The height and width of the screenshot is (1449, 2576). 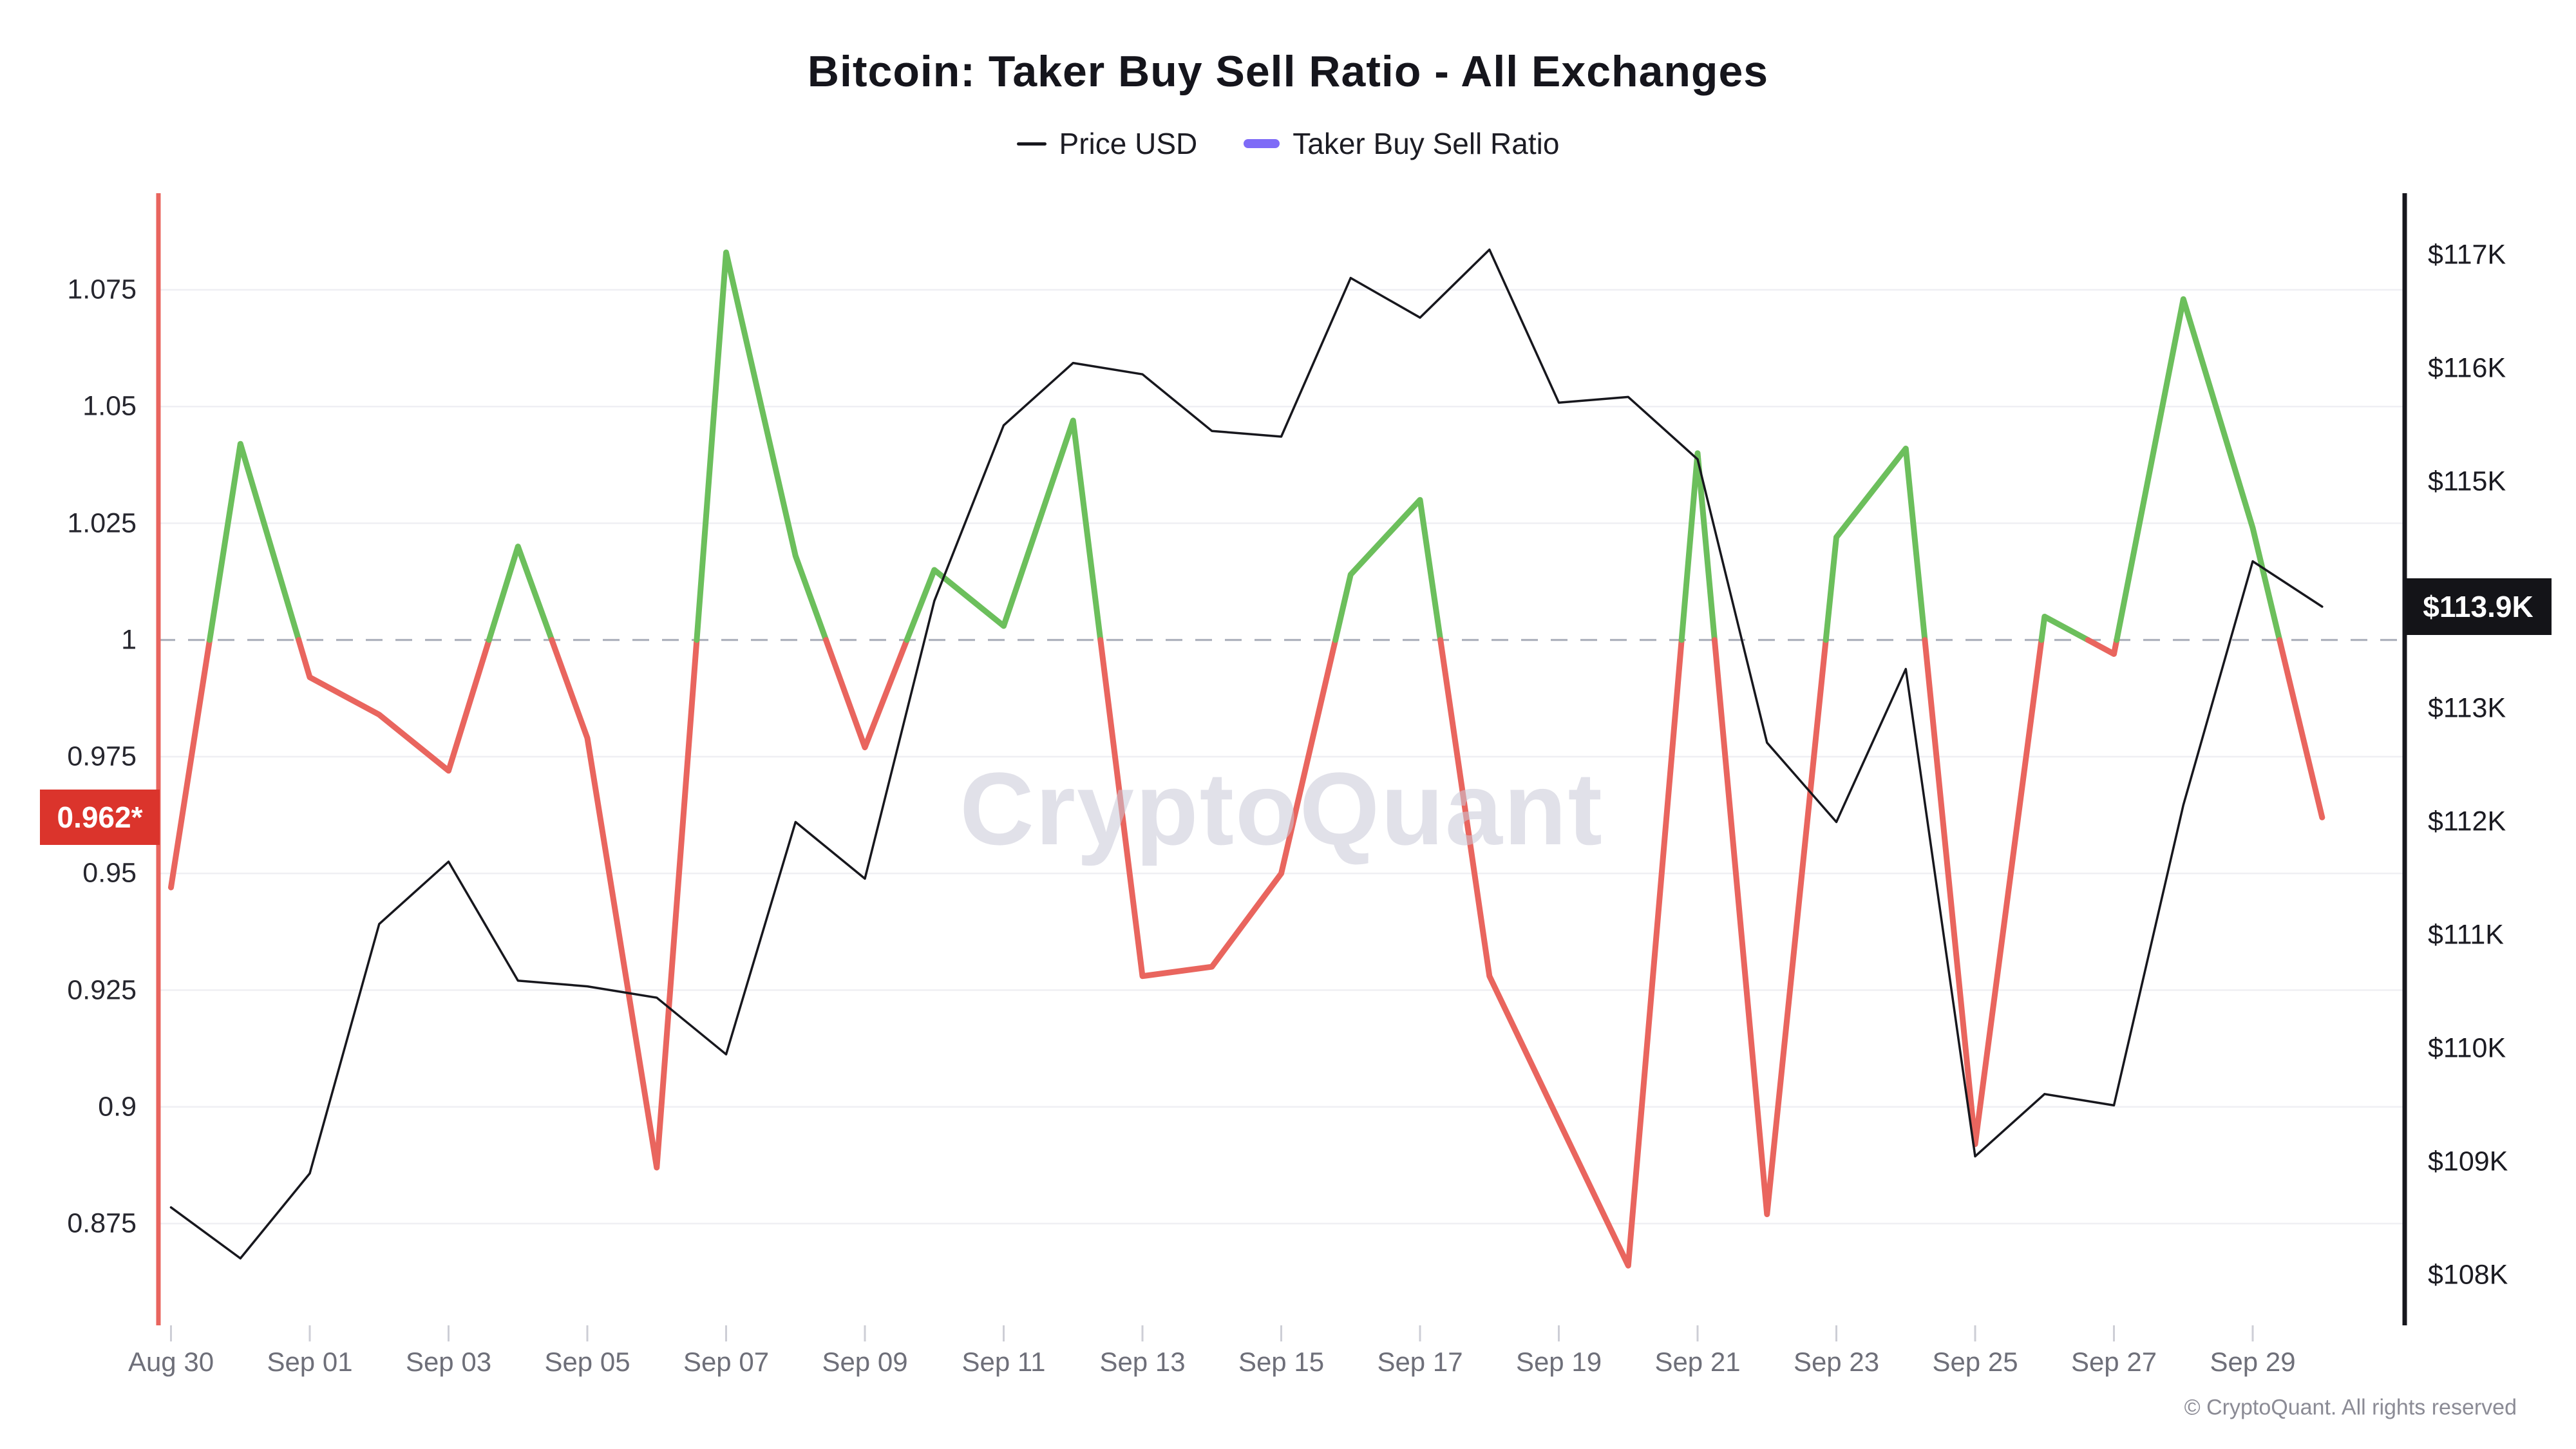 What do you see at coordinates (865, 1362) in the screenshot?
I see `x-axis-tick-label: Sep 09` at bounding box center [865, 1362].